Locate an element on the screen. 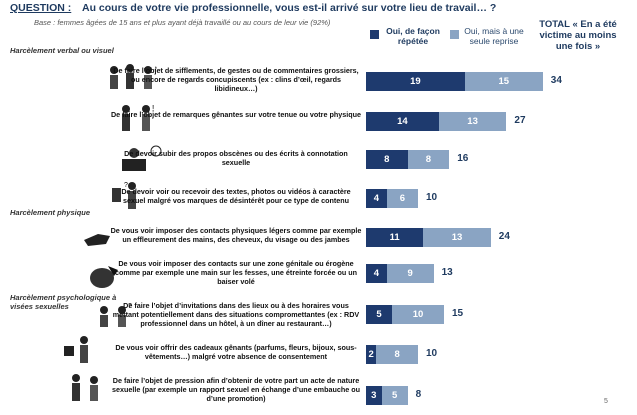 Image resolution: width=637 pixels, height=415 pixels. bar-series2: 5 is located at coordinates (394, 395).